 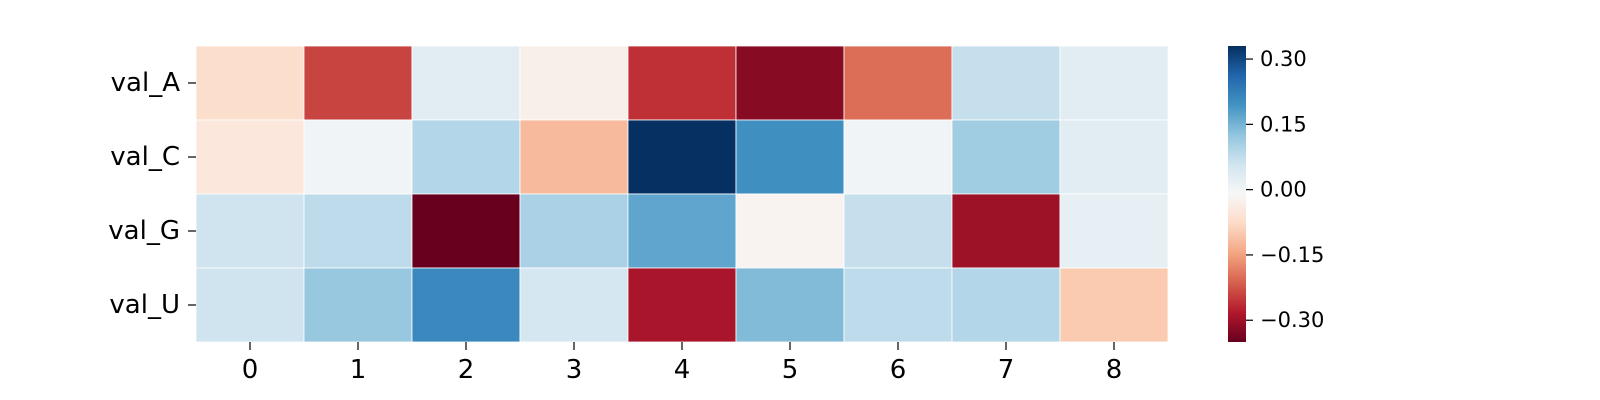 What do you see at coordinates (250, 370) in the screenshot?
I see `x-tick-label: 0` at bounding box center [250, 370].